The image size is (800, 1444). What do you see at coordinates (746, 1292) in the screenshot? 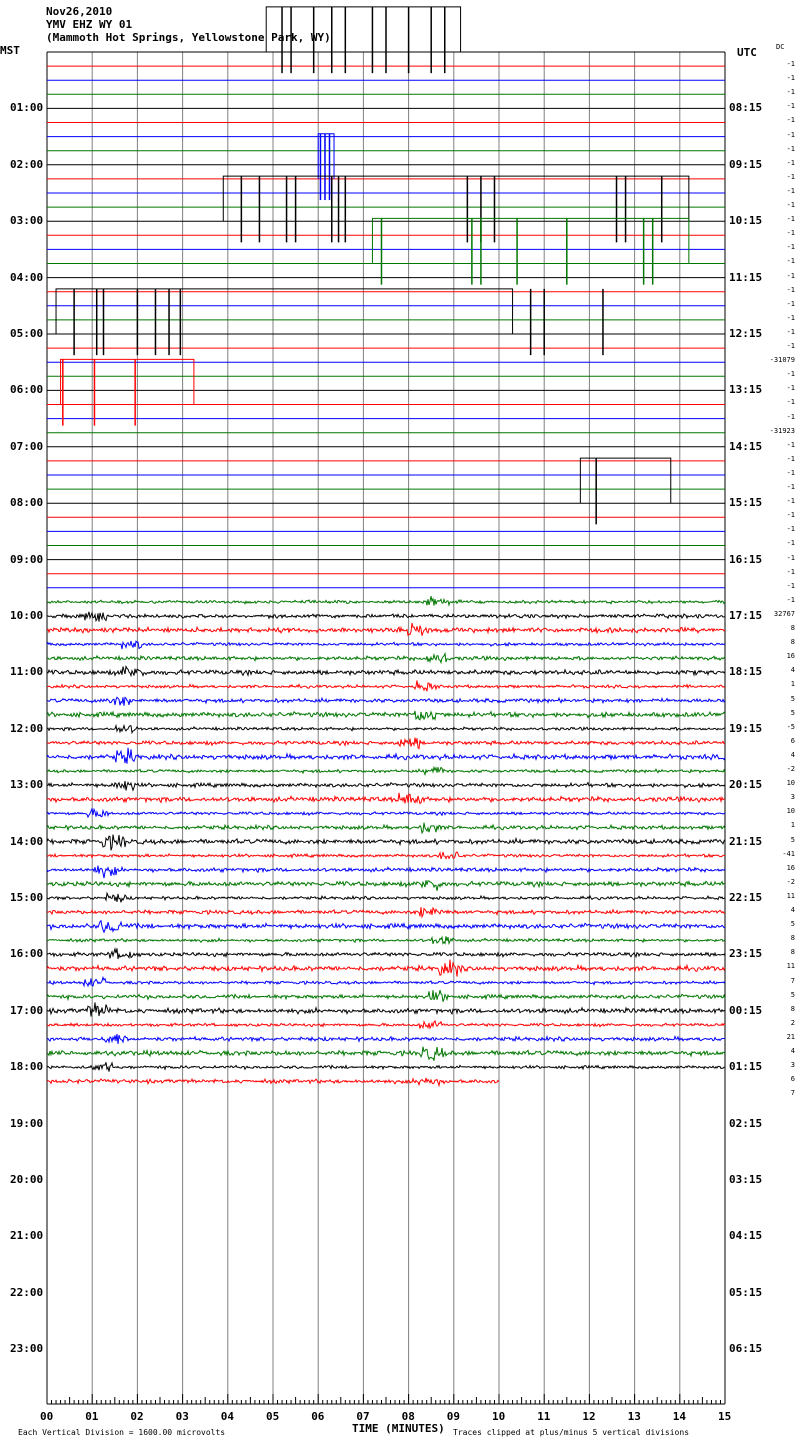
I see `hour-label-right: 05:15` at bounding box center [746, 1292].